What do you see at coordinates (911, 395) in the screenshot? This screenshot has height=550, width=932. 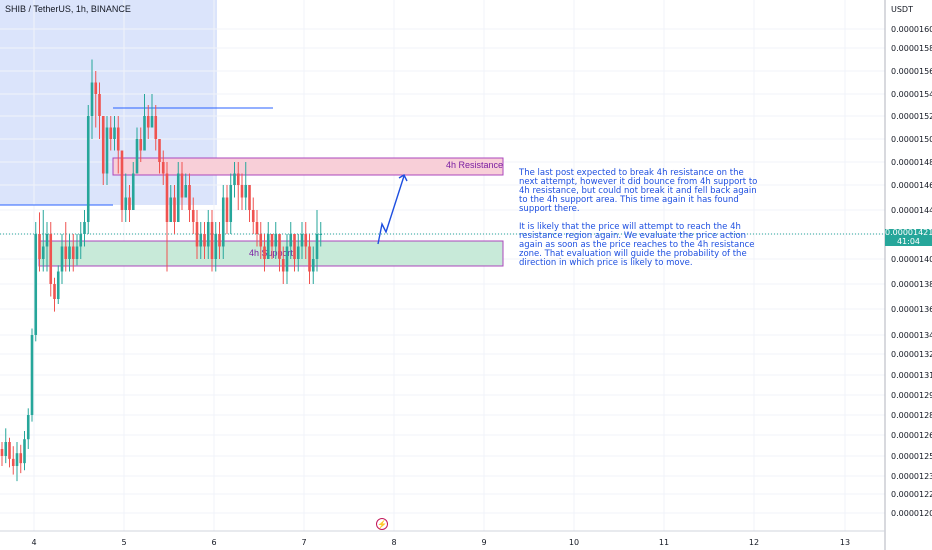 I see `price-tick-label: 0.00001295` at bounding box center [911, 395].